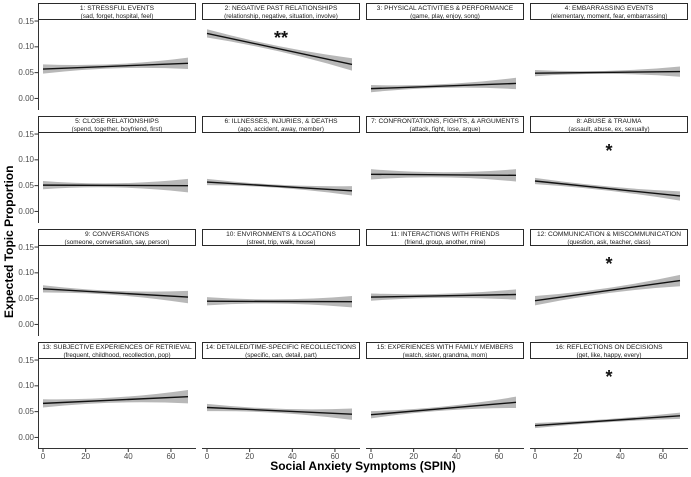  What do you see at coordinates (445, 234) in the screenshot?
I see `facet-title: 11: INTERACTIONS WITH FRIENDS` at bounding box center [445, 234].